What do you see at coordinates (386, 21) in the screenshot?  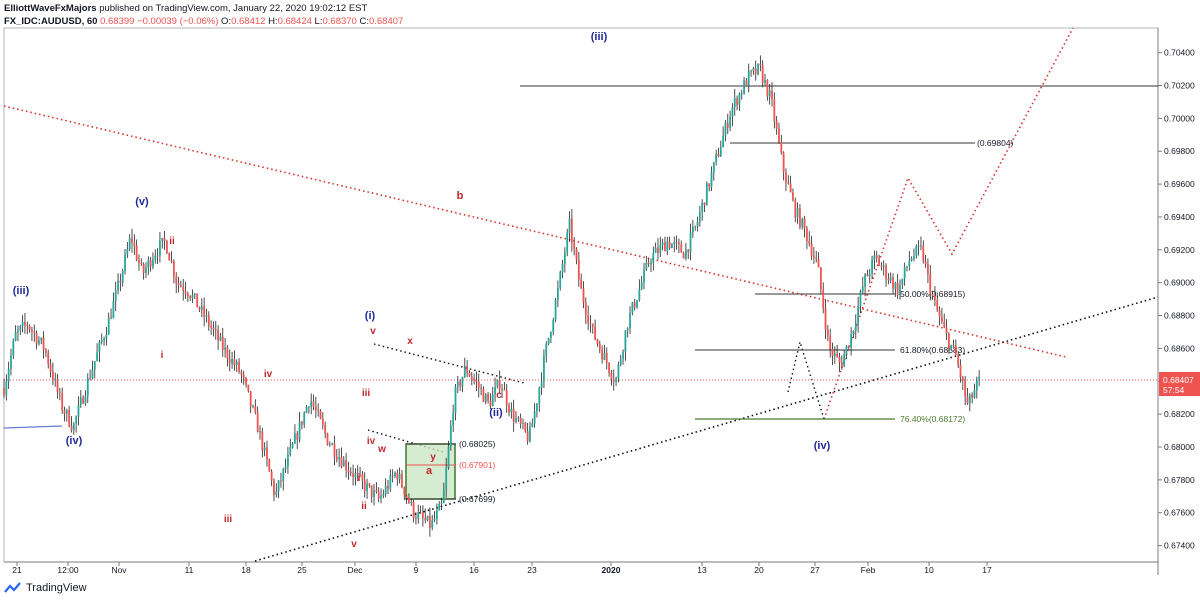 I see `close-value: 0.68407` at bounding box center [386, 21].